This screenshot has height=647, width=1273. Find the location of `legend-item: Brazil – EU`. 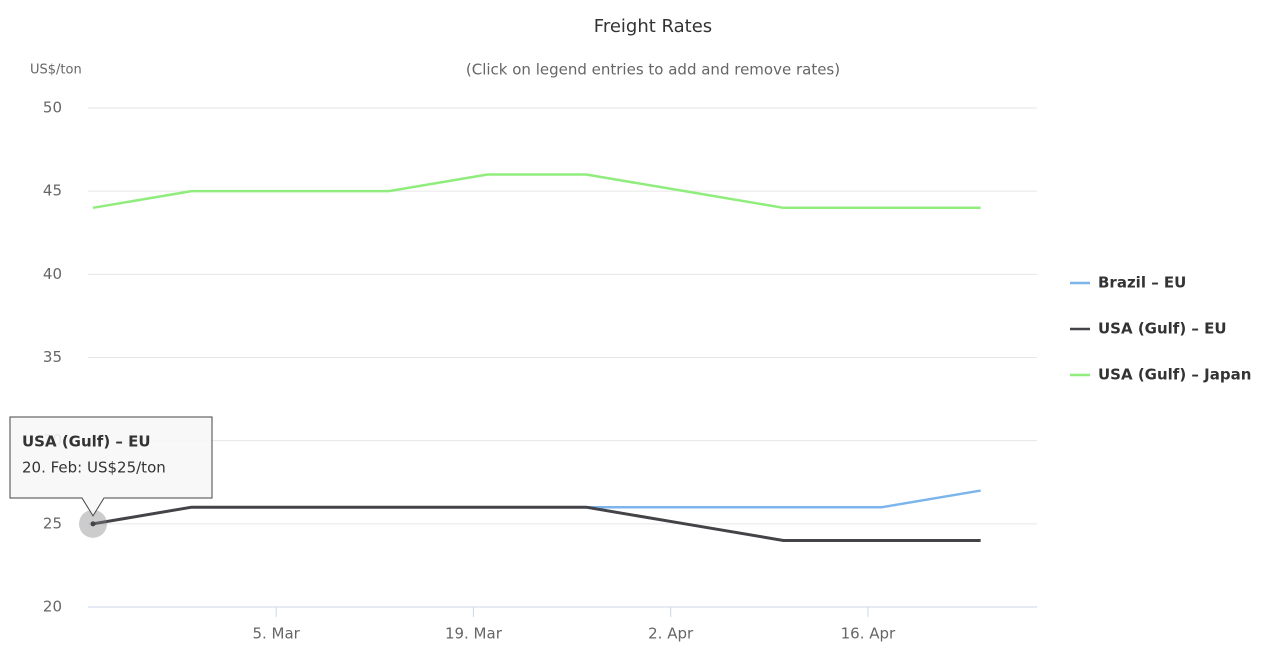

legend-item: Brazil – EU is located at coordinates (1128, 283).